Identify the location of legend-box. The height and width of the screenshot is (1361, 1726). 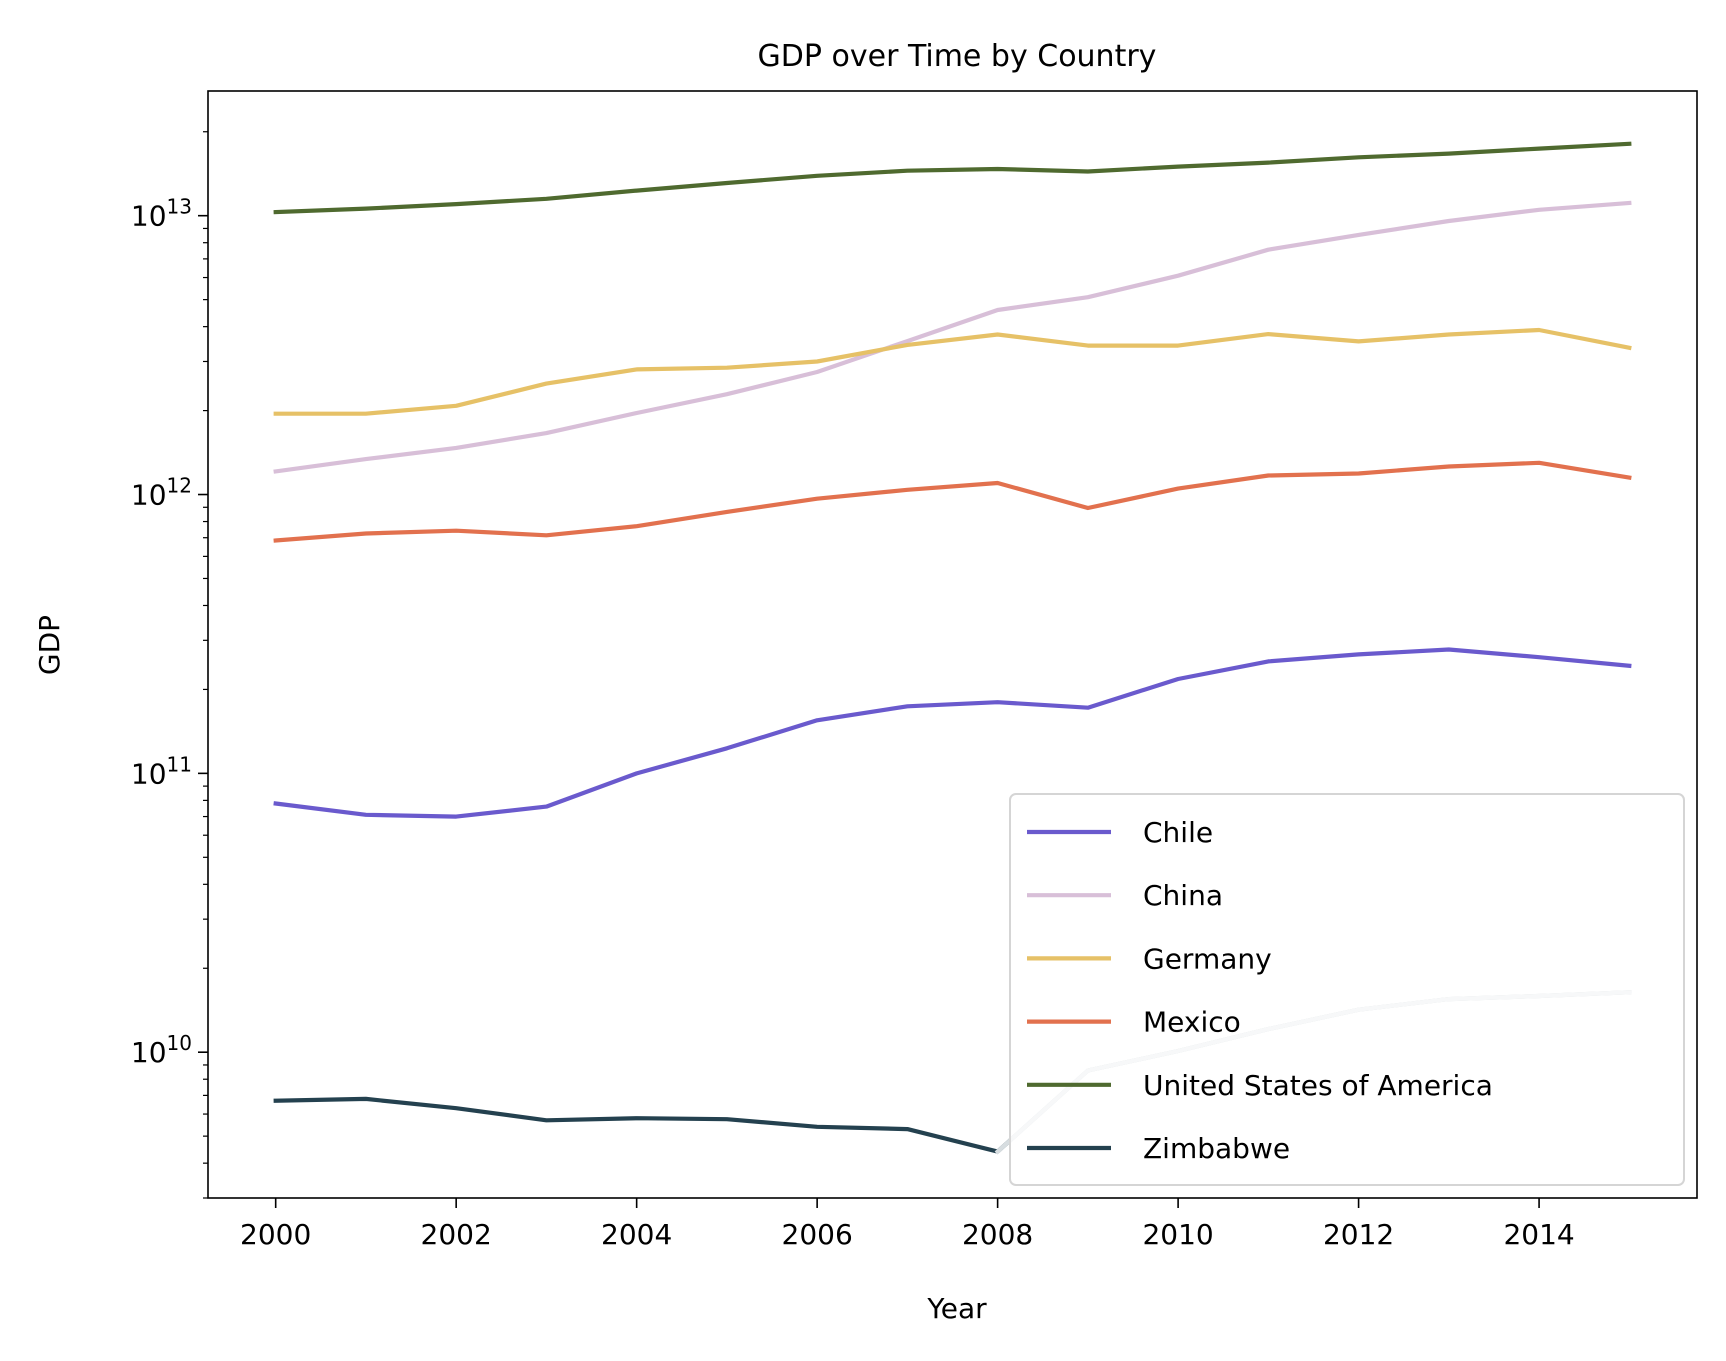
(1347, 989).